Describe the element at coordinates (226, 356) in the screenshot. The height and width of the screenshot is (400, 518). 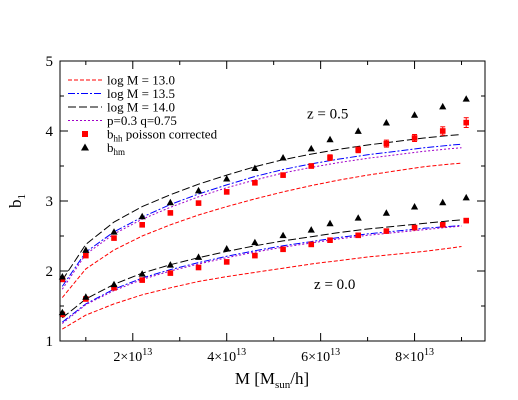
I see `x-tick-label: 4×10¹³` at that location.